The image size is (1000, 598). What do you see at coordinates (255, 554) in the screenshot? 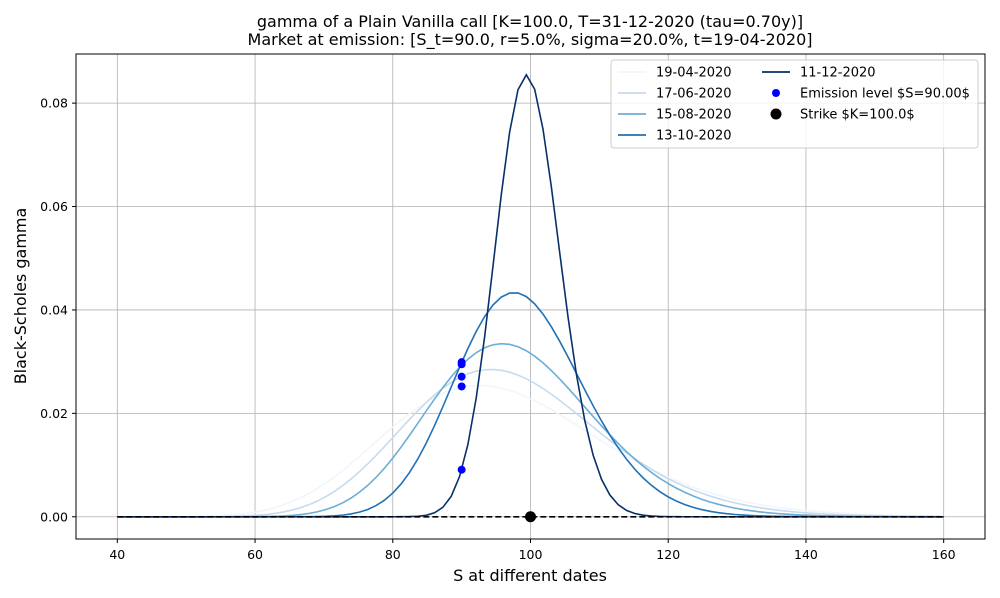
I see `x-tick-label: 60` at bounding box center [255, 554].